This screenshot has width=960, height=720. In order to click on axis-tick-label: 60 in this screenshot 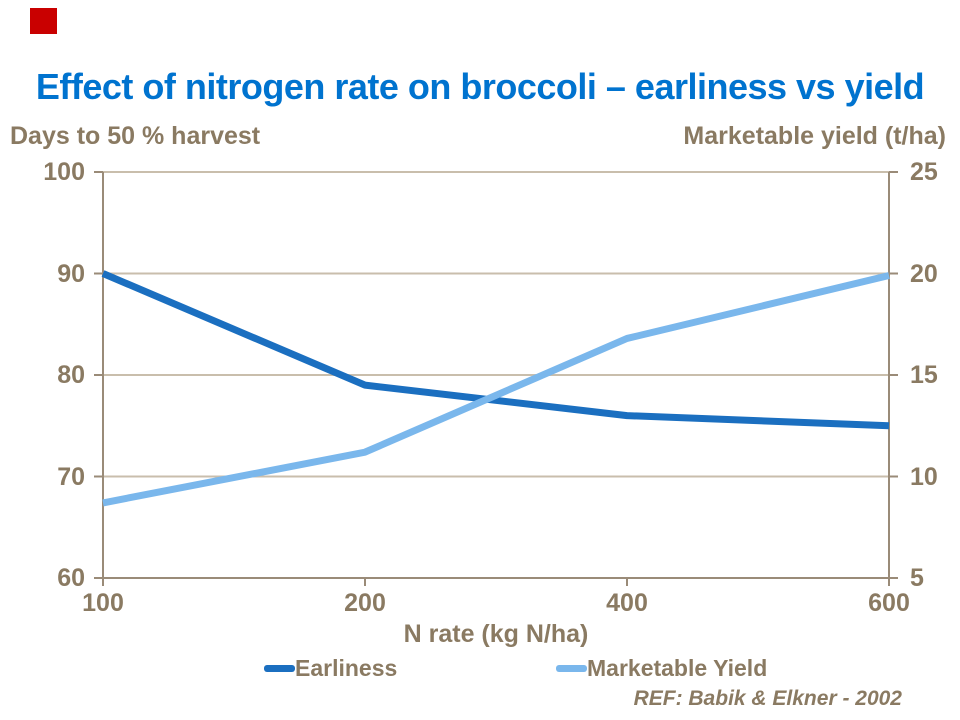, I will do `click(71, 578)`.